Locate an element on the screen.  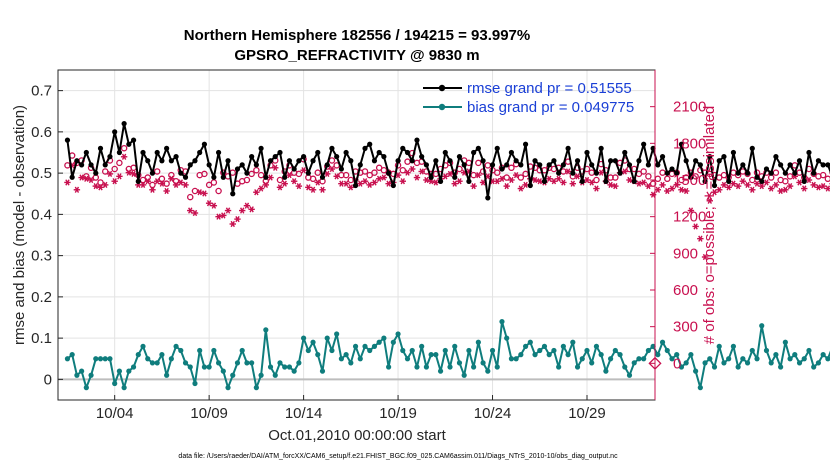
y-axis-right-label: # of obs: o=possible; ∗=assimilated is located at coordinates (709, 225).